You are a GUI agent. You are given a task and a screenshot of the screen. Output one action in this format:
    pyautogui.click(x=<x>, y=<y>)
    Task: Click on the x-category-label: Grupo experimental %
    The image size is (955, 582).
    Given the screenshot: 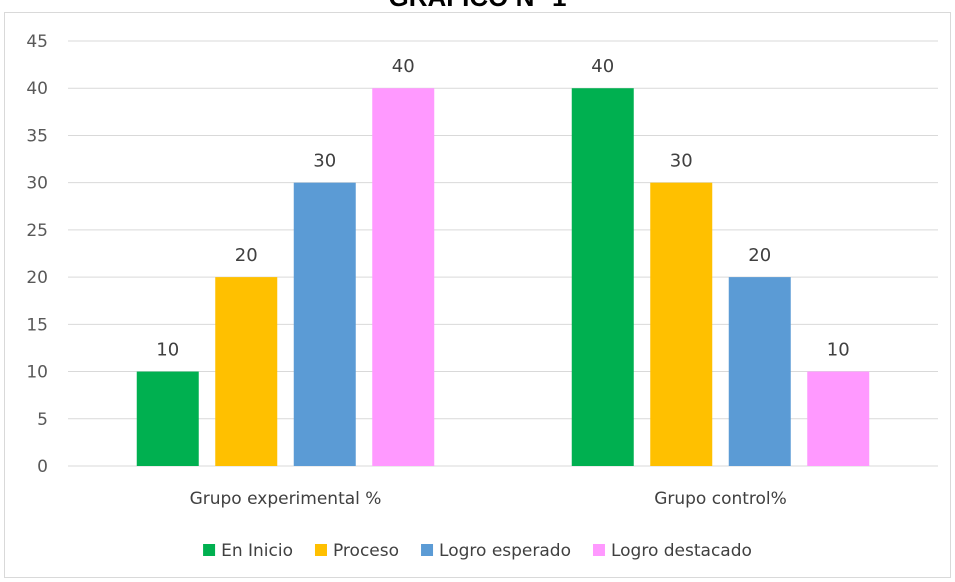 What is the action you would take?
    pyautogui.click(x=286, y=499)
    